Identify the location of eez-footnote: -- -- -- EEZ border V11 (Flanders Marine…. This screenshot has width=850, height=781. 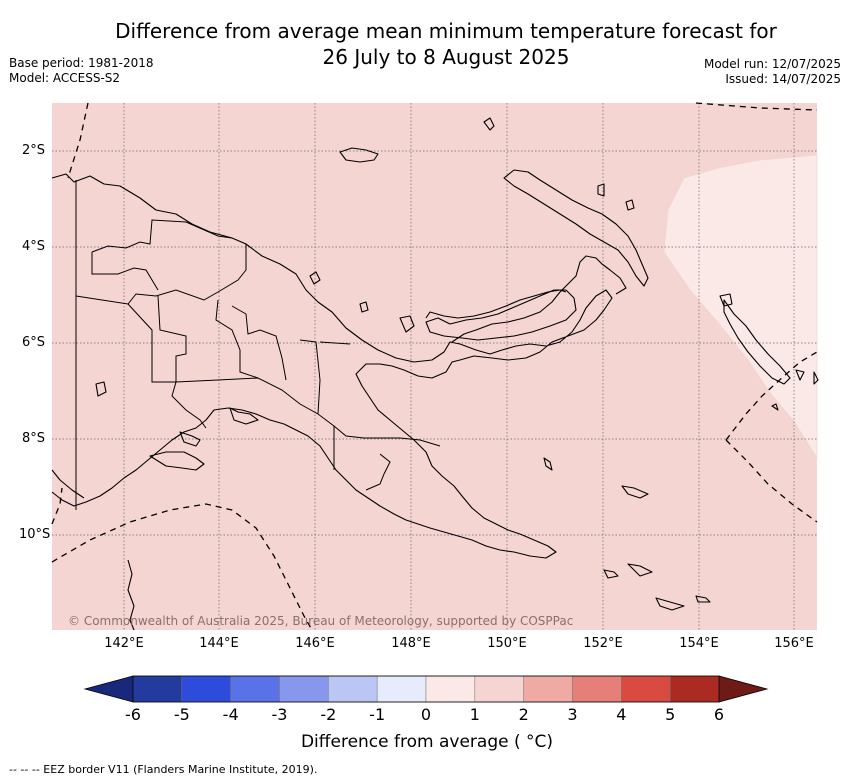
(163, 769).